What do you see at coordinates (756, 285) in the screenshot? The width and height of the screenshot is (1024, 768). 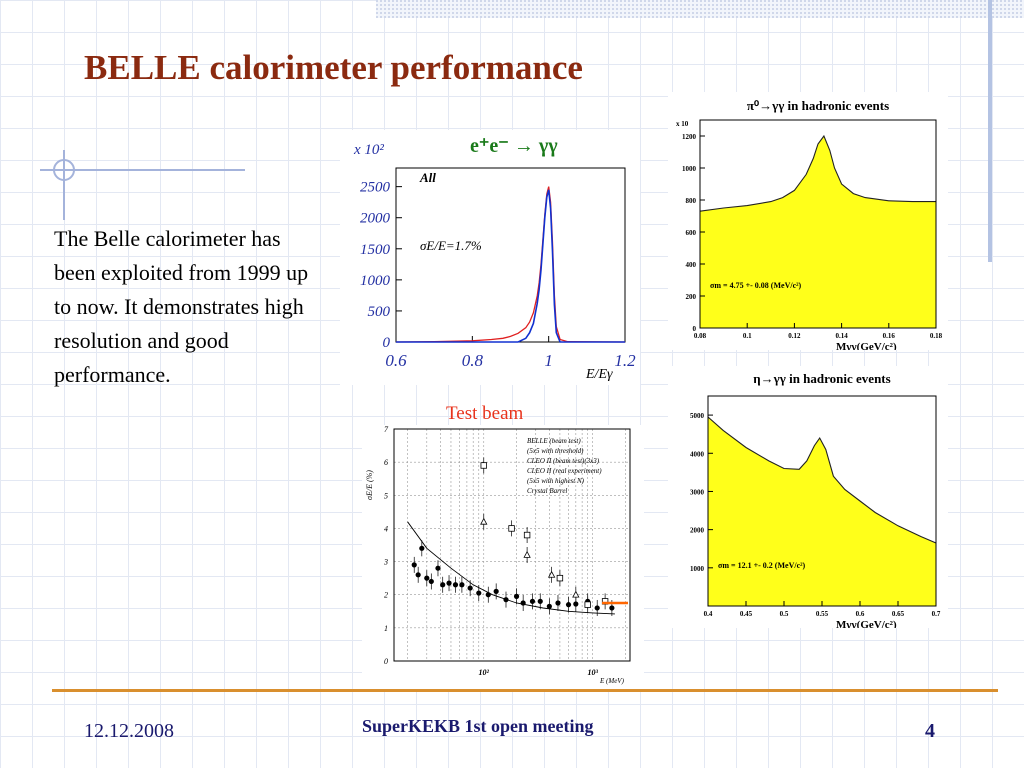 I see `sigma-annotation: σm = 4.75 +- 0.08 (MeV/c²)` at bounding box center [756, 285].